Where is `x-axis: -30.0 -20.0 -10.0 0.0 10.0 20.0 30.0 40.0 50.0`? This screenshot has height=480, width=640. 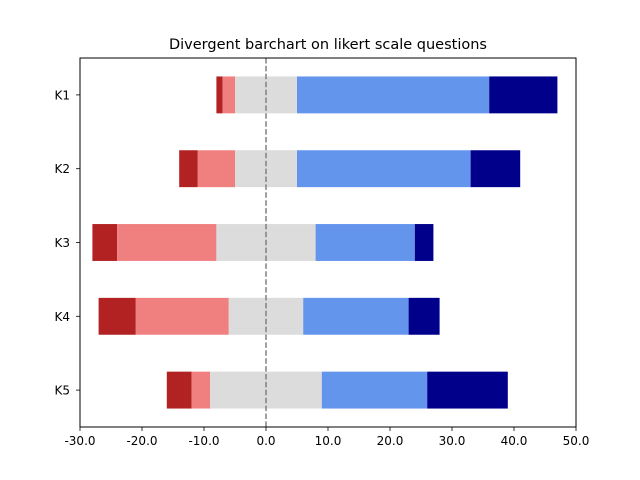
x-axis: -30.0 -20.0 -10.0 0.0 10.0 20.0 30.0 40.0 50.0 is located at coordinates (326, 437).